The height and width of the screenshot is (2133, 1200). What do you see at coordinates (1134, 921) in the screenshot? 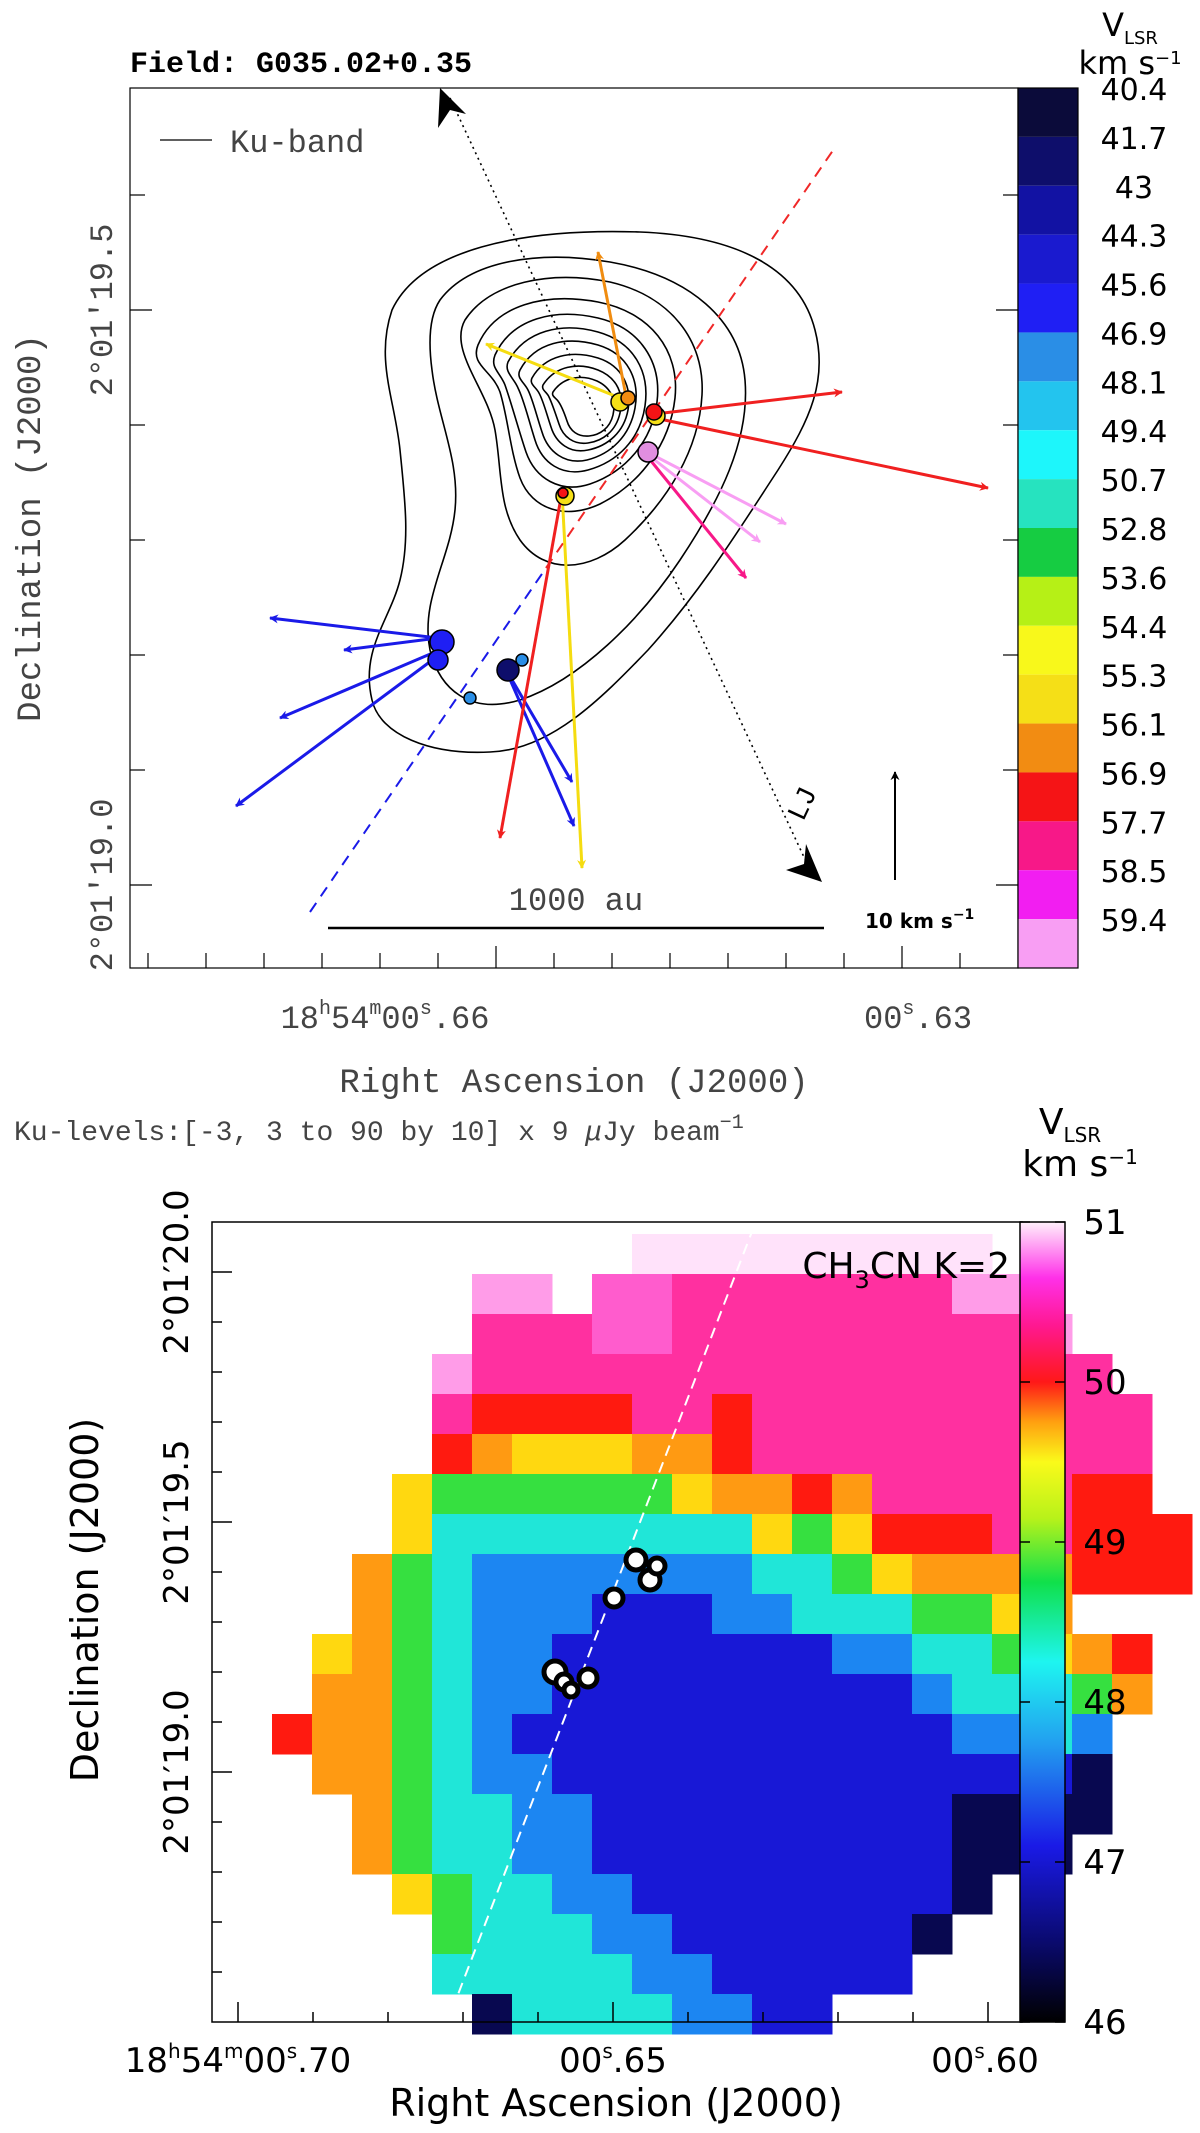
I see `colorbar-label: 59.4` at bounding box center [1134, 921].